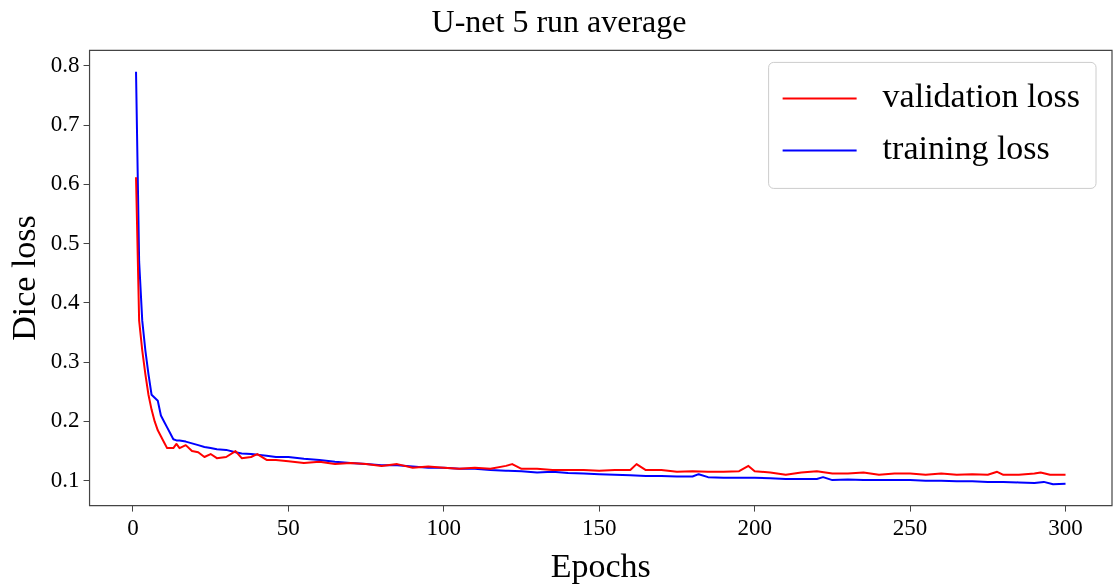  I want to click on y-tick-label: 0.6, so click(65, 183).